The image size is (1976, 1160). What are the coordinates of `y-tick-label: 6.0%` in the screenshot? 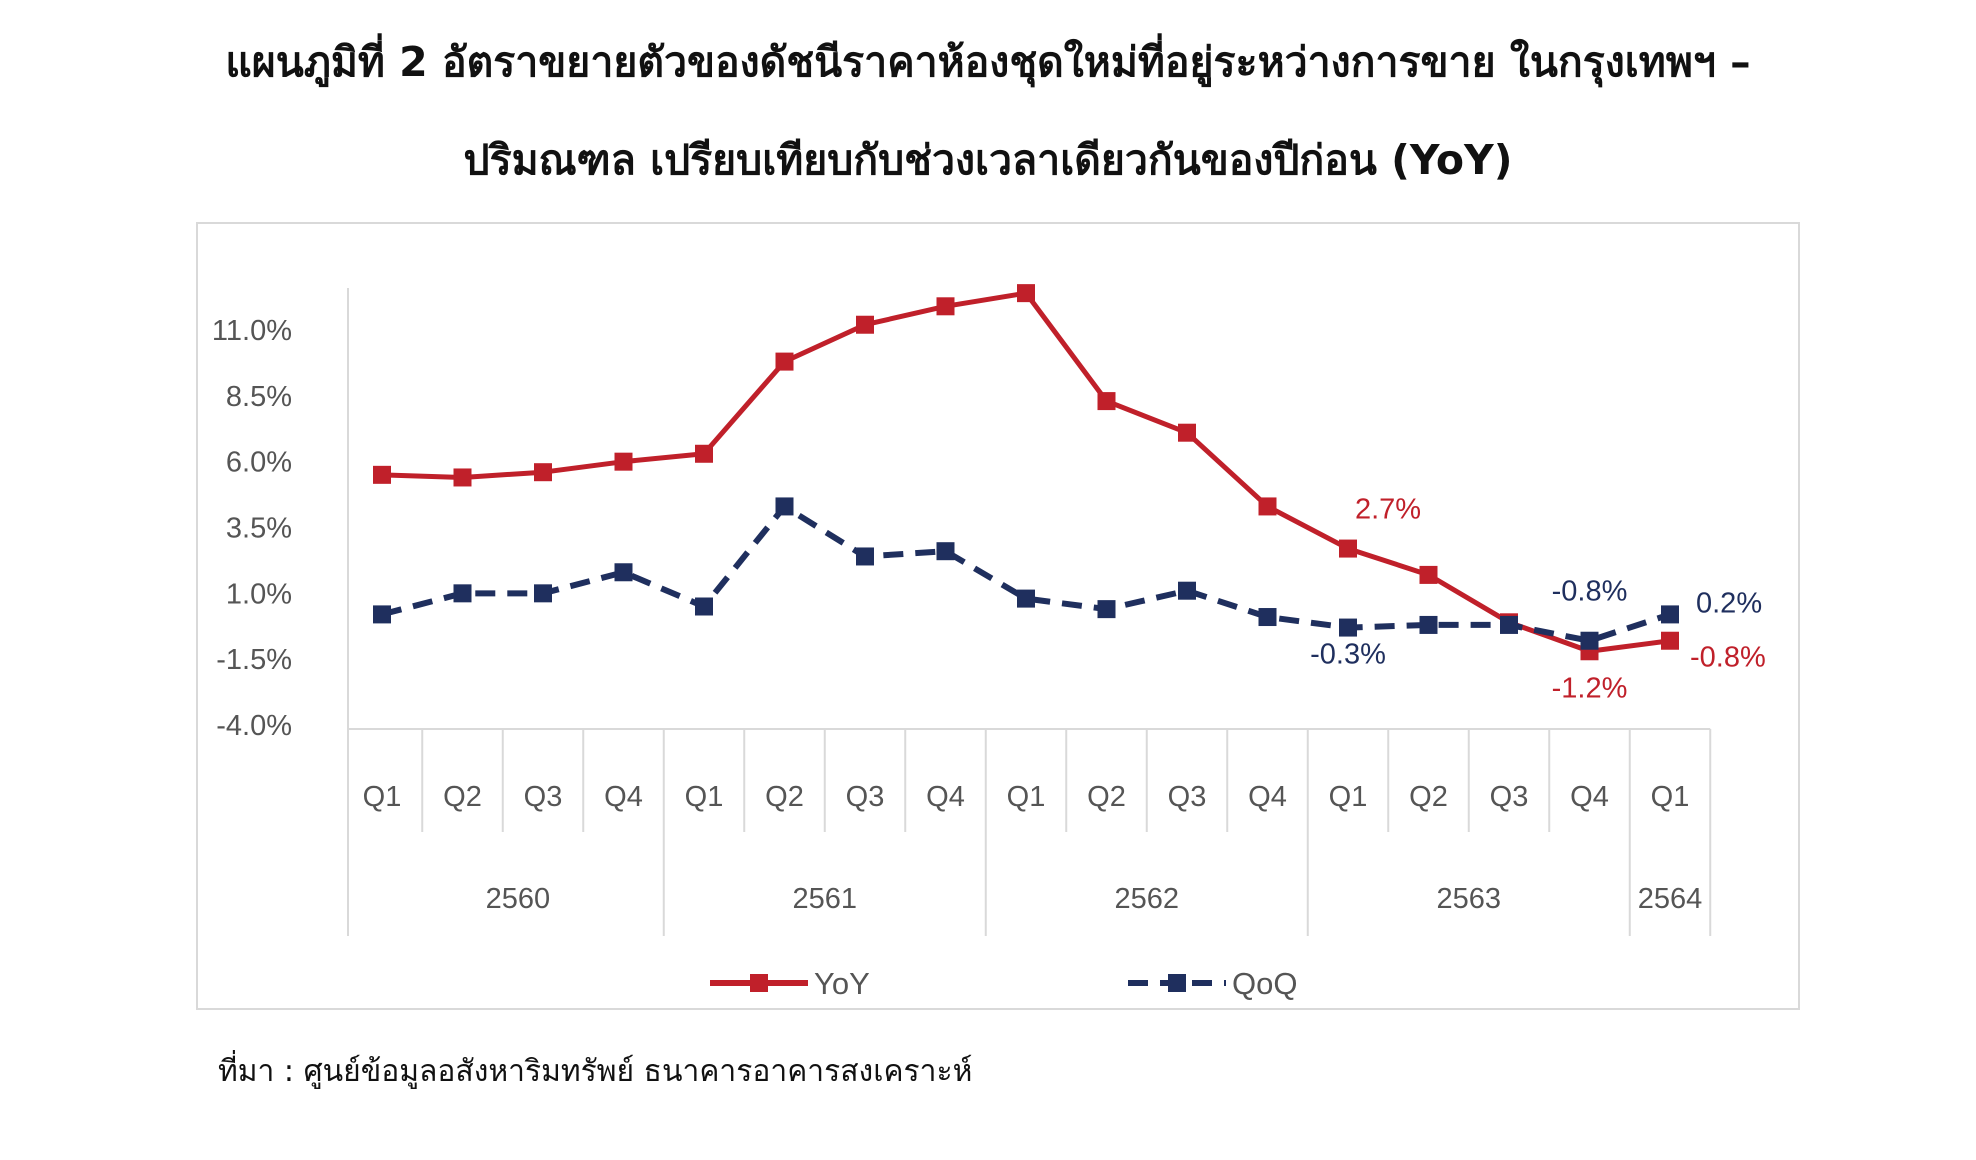 It's located at (259, 463).